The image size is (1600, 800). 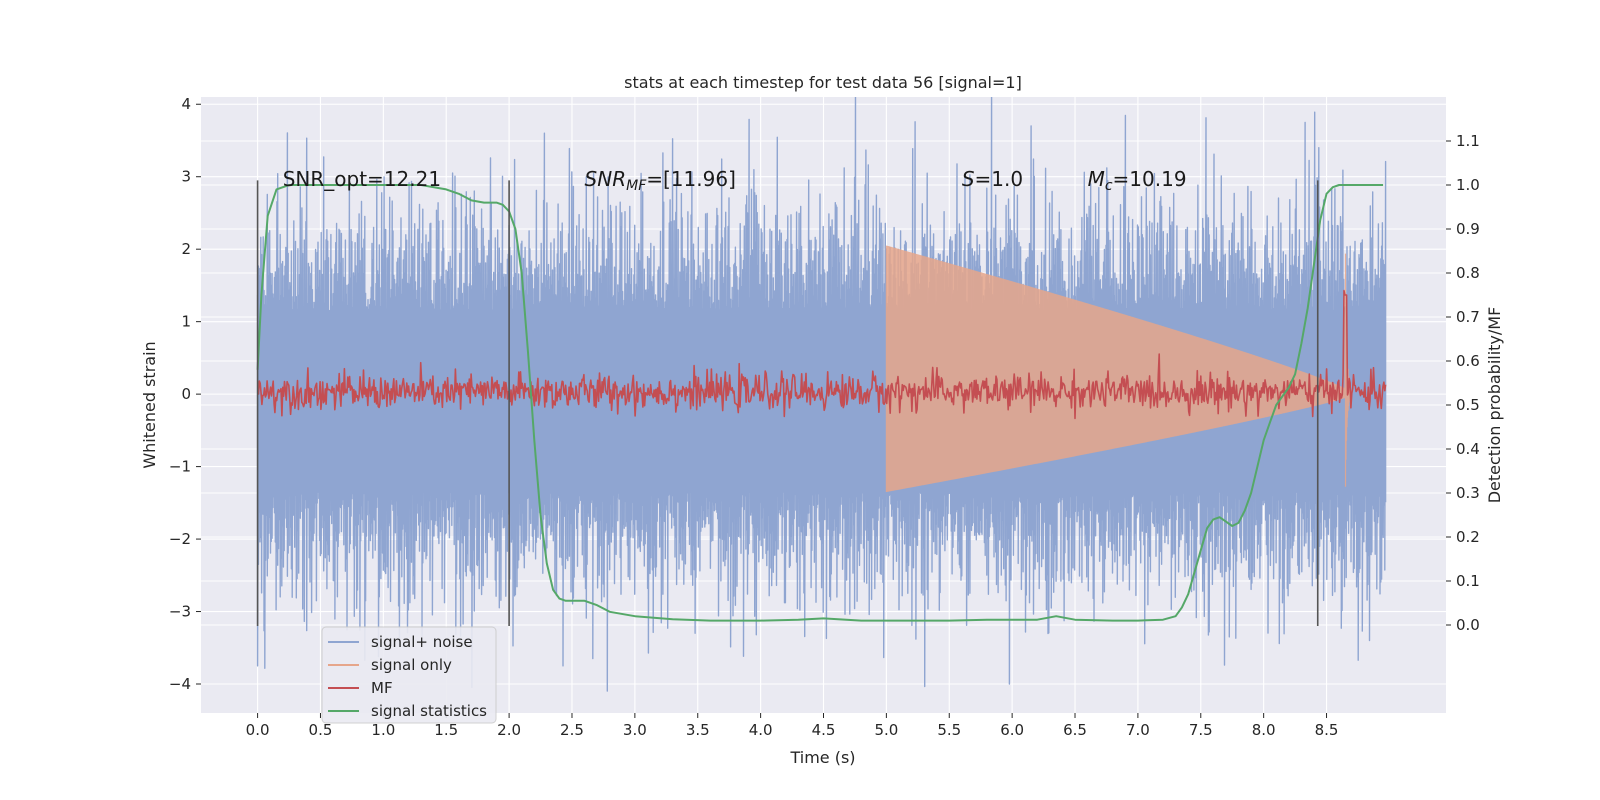 What do you see at coordinates (383, 730) in the screenshot?
I see `x-tick-label: 1.0` at bounding box center [383, 730].